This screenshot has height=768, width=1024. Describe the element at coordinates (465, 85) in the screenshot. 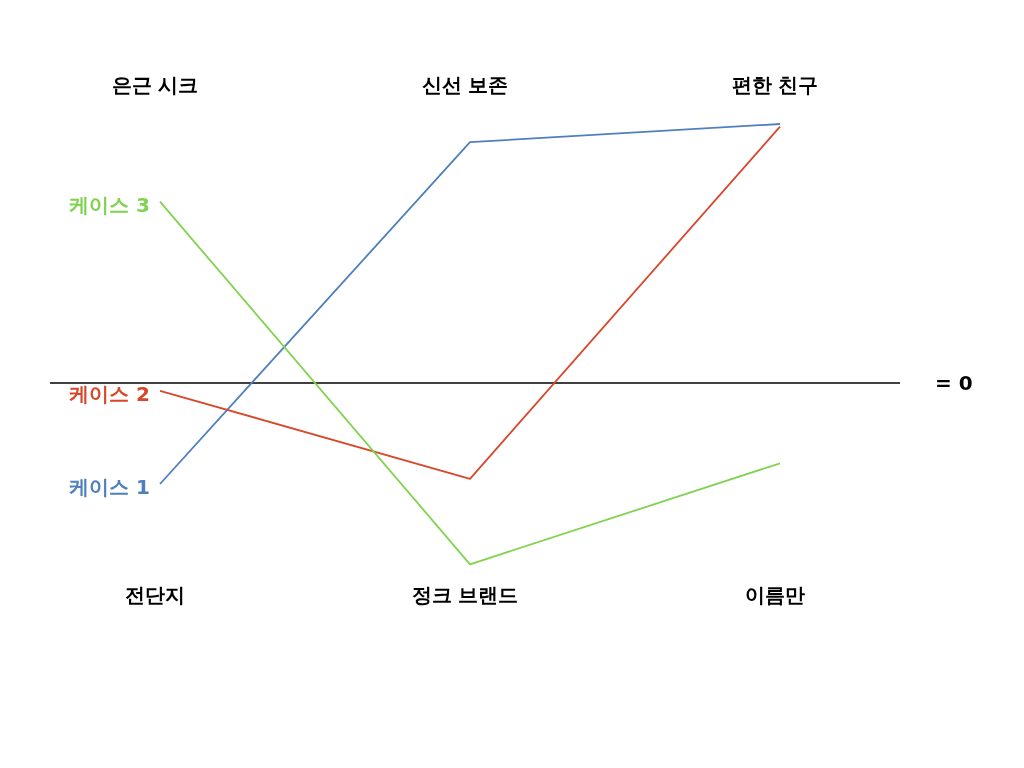

I see `text: 신선 보존` at that location.